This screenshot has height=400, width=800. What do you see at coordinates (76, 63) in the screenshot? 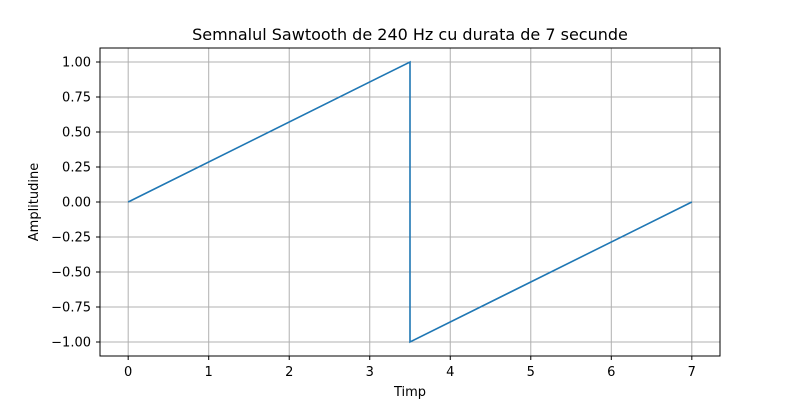
I see `y-tick-label: 1.00` at bounding box center [76, 63].